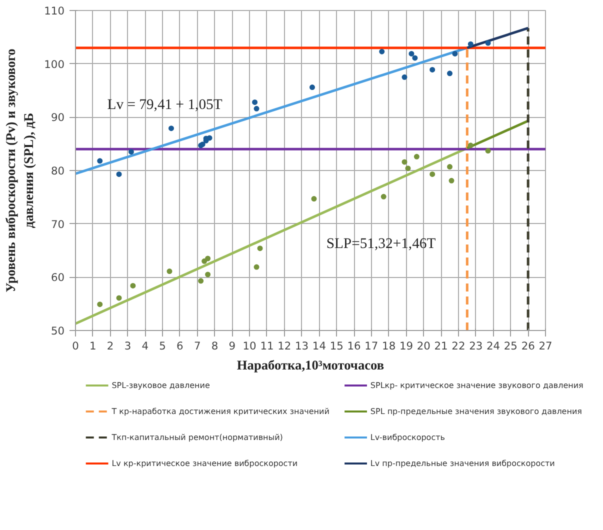 The width and height of the screenshot is (603, 530). I want to click on y-tick-label: 100, so click(54, 64).